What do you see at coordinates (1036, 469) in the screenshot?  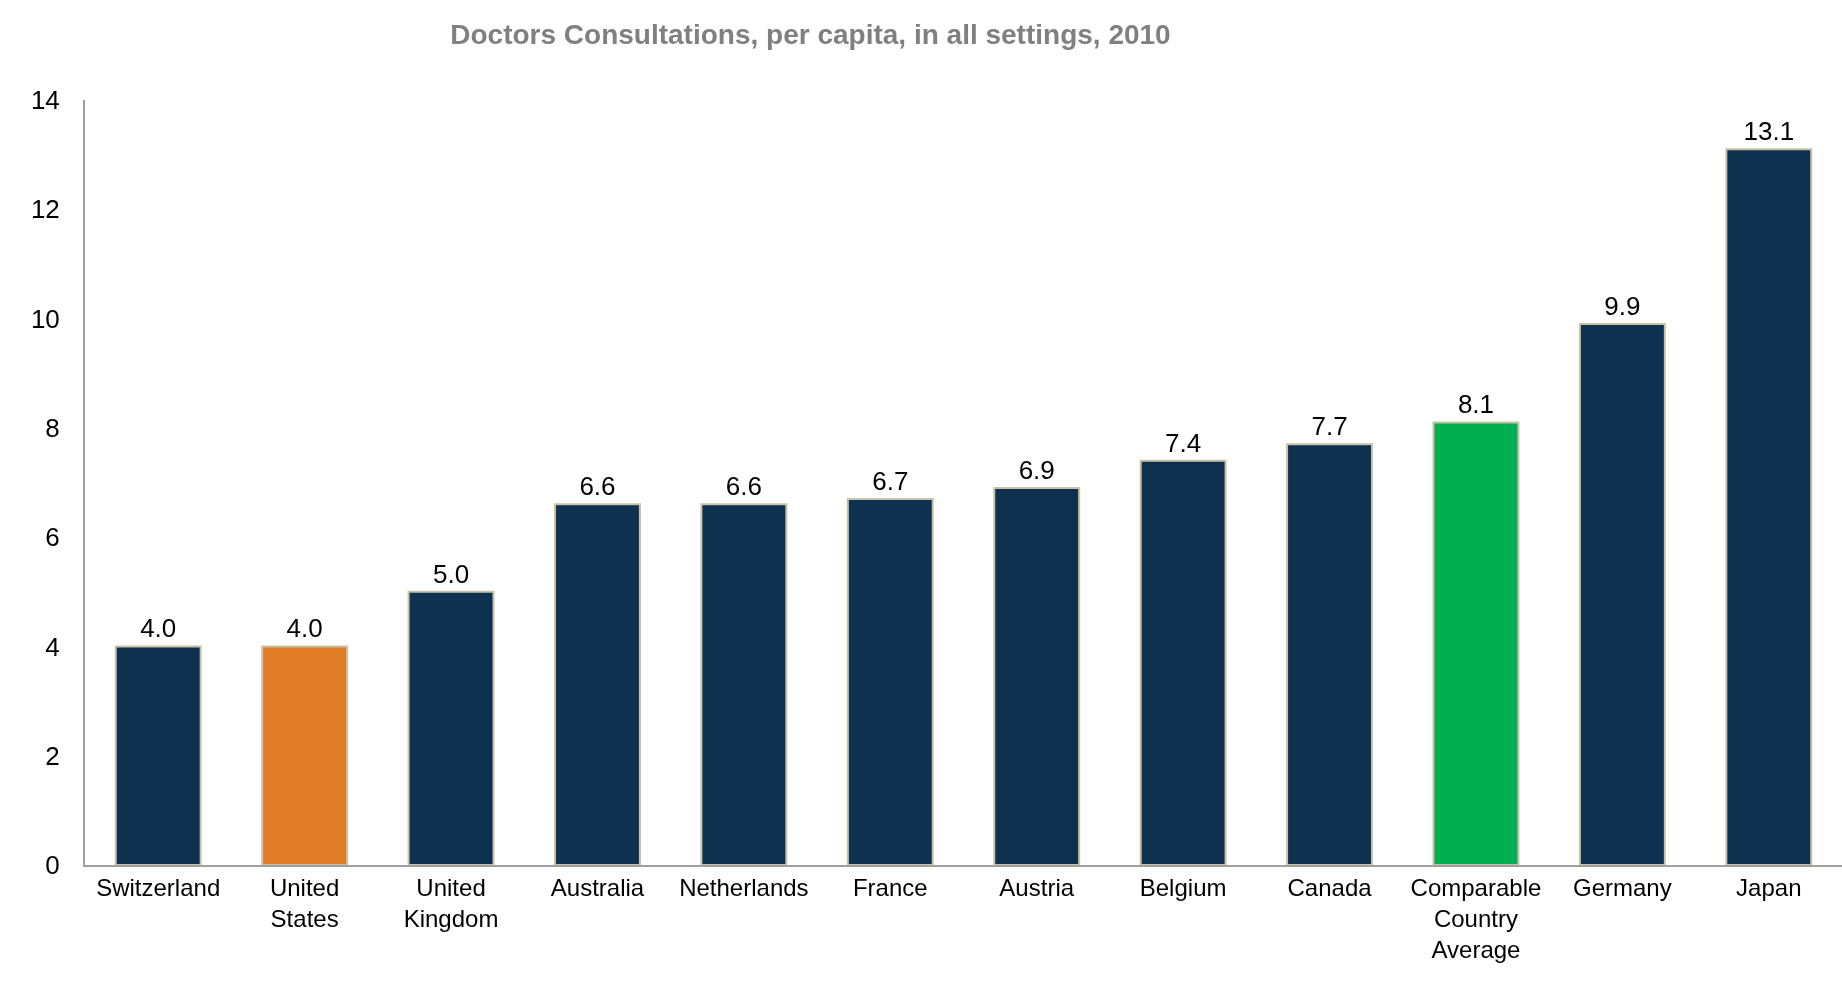 I see `data-label: 6.9` at bounding box center [1036, 469].